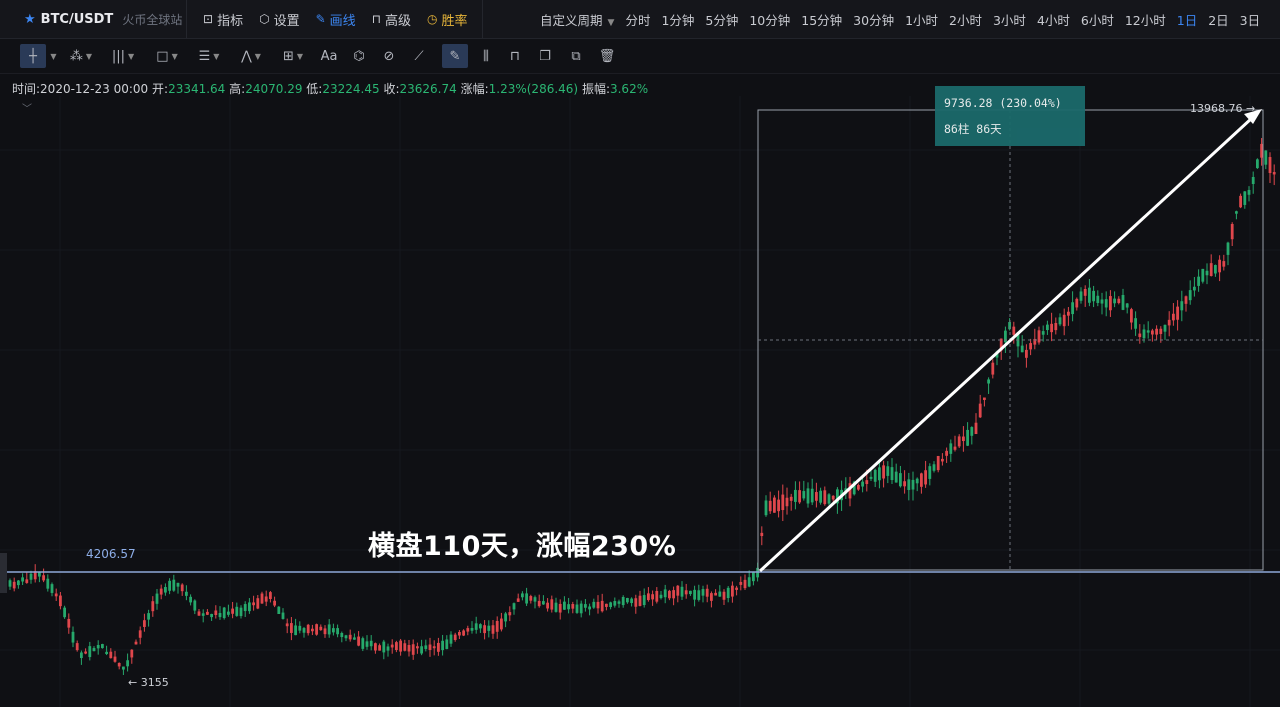  What do you see at coordinates (678, 20) in the screenshot?
I see `period-1min: 1分钟` at bounding box center [678, 20].